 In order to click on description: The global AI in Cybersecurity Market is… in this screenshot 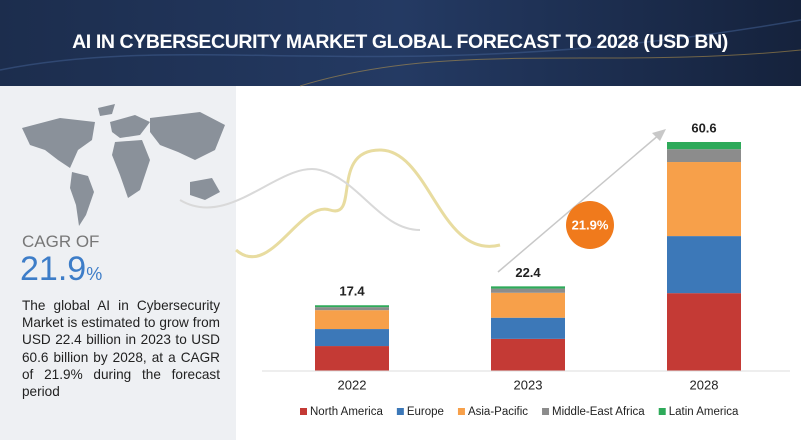, I will do `click(121, 349)`.